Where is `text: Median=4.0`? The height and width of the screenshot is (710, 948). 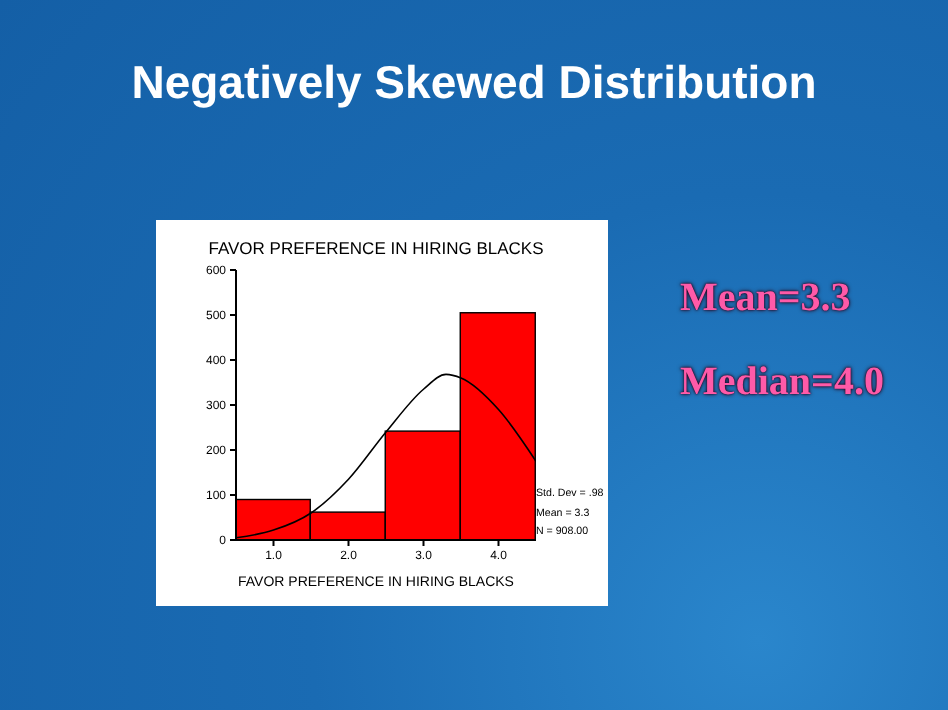 text: Median=4.0 is located at coordinates (782, 383).